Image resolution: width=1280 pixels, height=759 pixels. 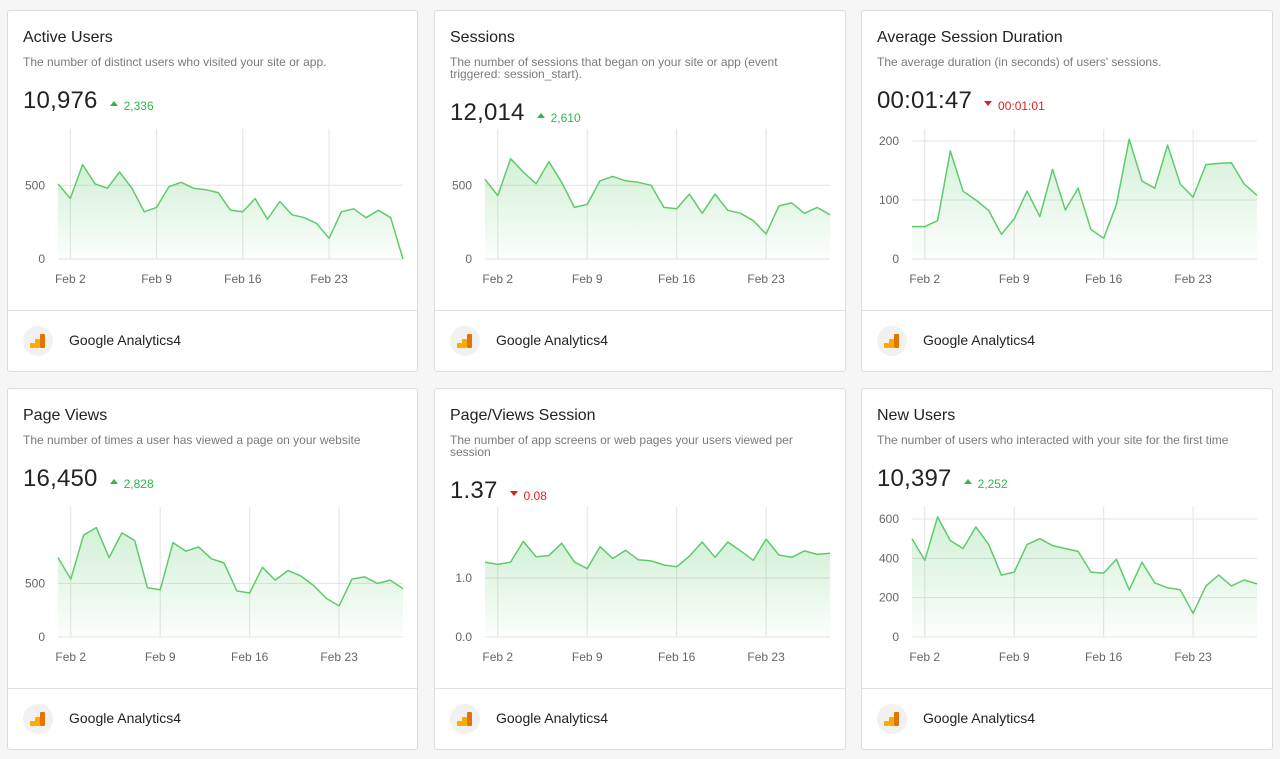 I want to click on metric-change: 2,336, so click(x=131, y=105).